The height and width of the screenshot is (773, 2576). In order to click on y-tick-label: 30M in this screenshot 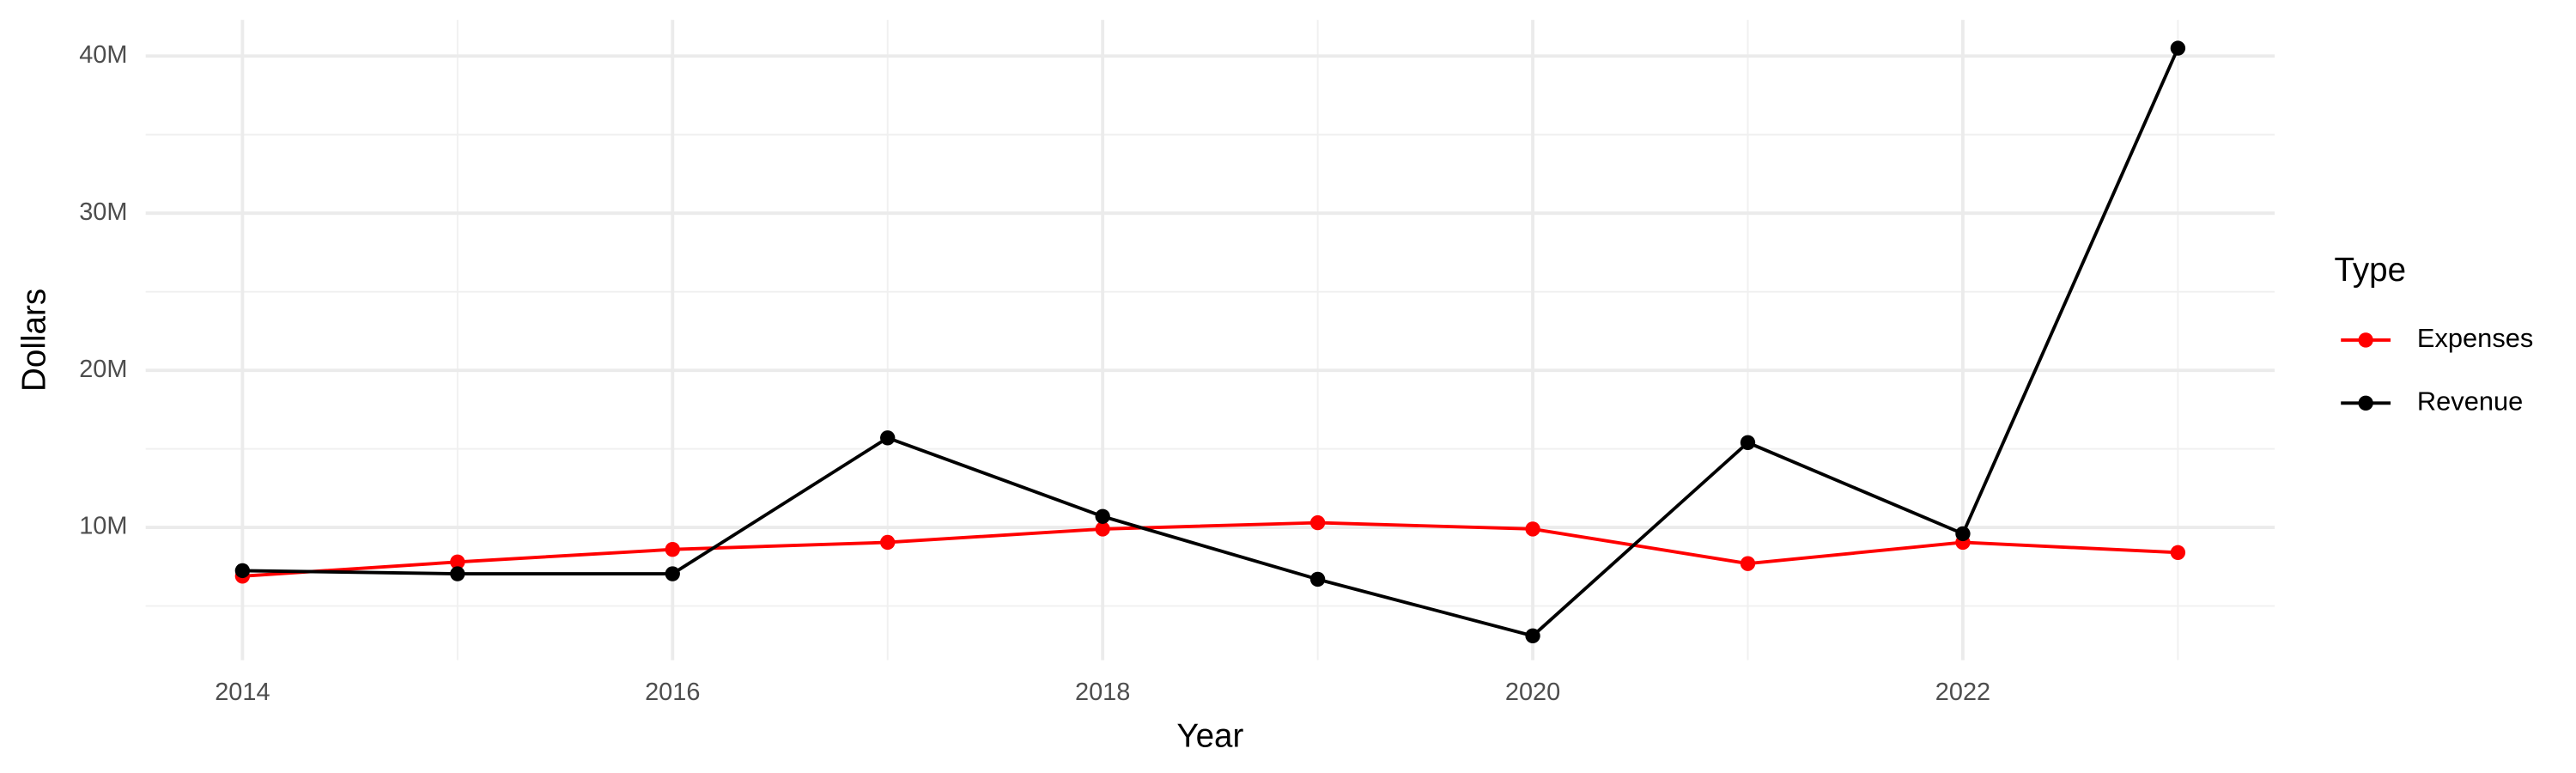, I will do `click(103, 212)`.